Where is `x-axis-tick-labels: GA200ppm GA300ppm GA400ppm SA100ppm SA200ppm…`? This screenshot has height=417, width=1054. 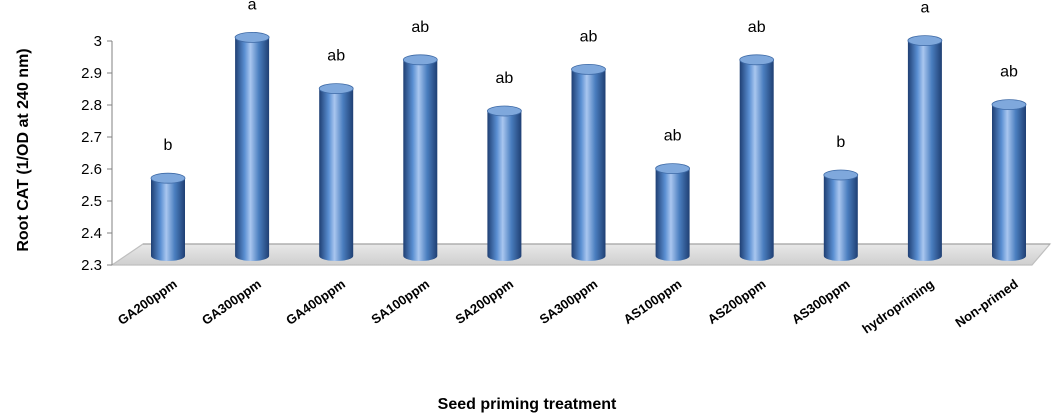 x-axis-tick-labels: GA200ppm GA300ppm GA400ppm SA100ppm SA200ppm… is located at coordinates (568, 306).